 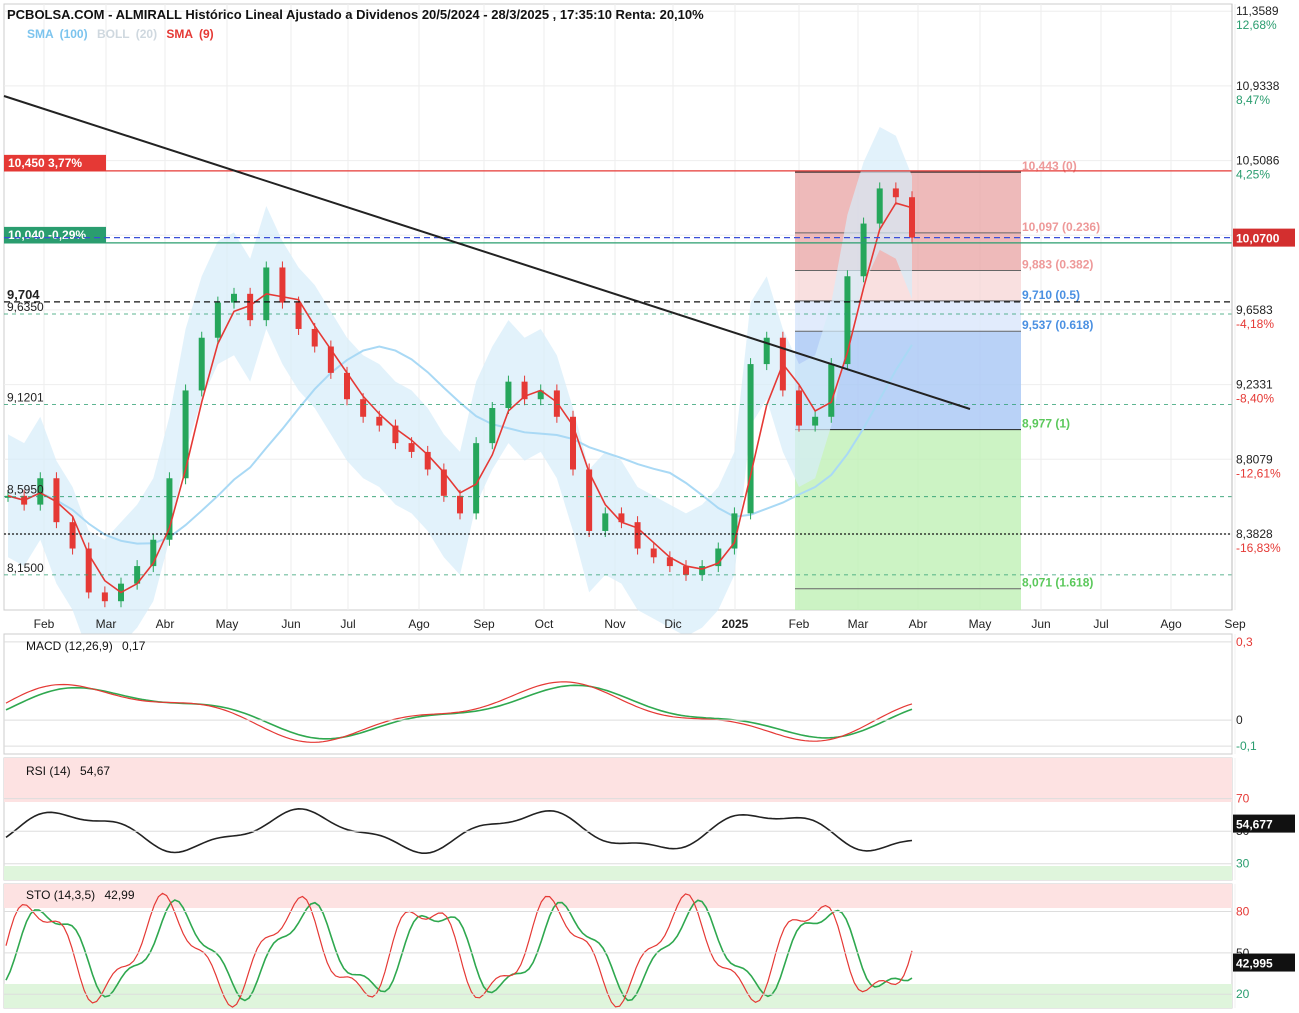 What do you see at coordinates (1257, 11) in the screenshot?
I see `price-axis-value: 11,3589` at bounding box center [1257, 11].